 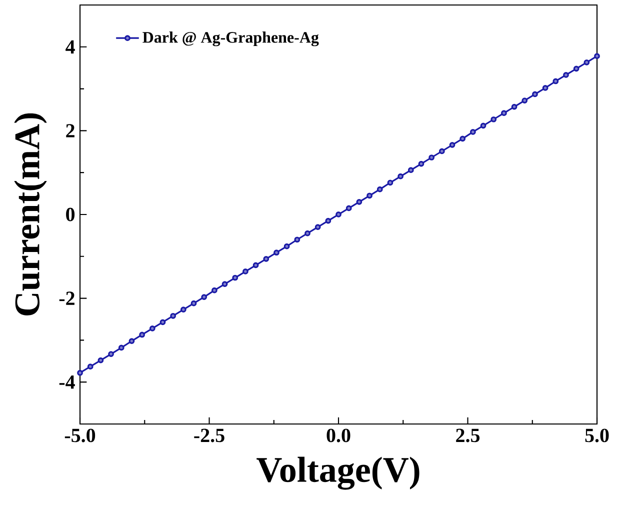 What do you see at coordinates (230, 39) in the screenshot?
I see `legend-label: Dark @ Ag-Graphene-Ag` at bounding box center [230, 39].